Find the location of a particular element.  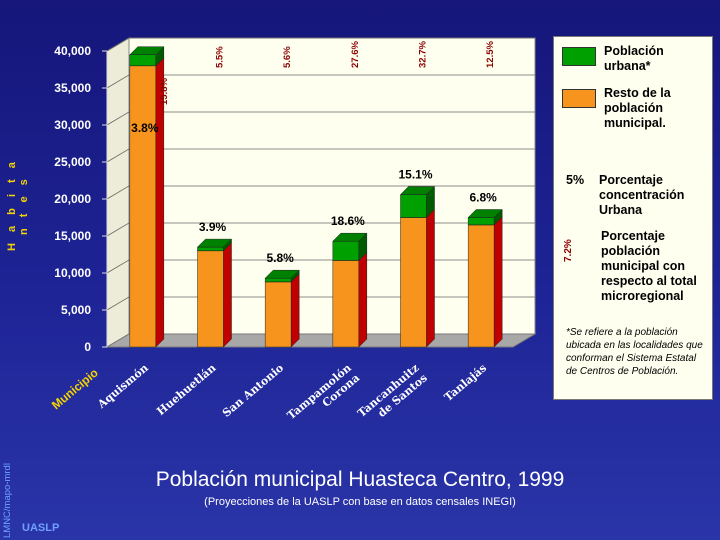

pct-total-label: 5.8% is located at coordinates (280, 258).